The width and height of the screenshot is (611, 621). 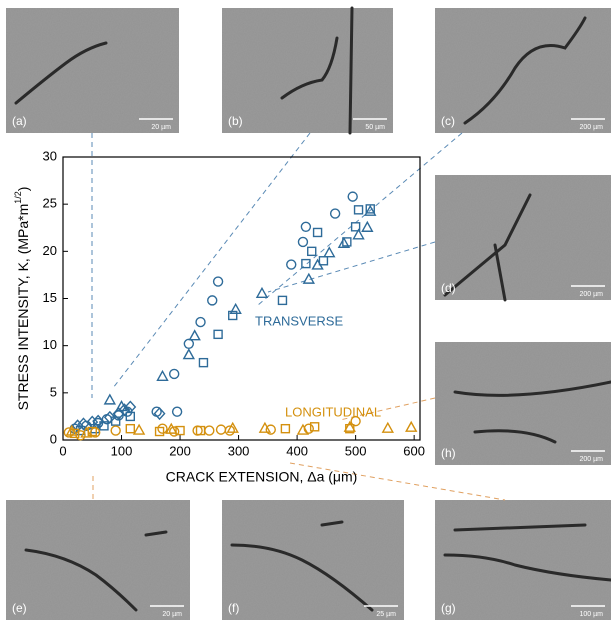 I want to click on x-axis-label: CRACK EXTENSION, Δa (μm), so click(x=262, y=477).